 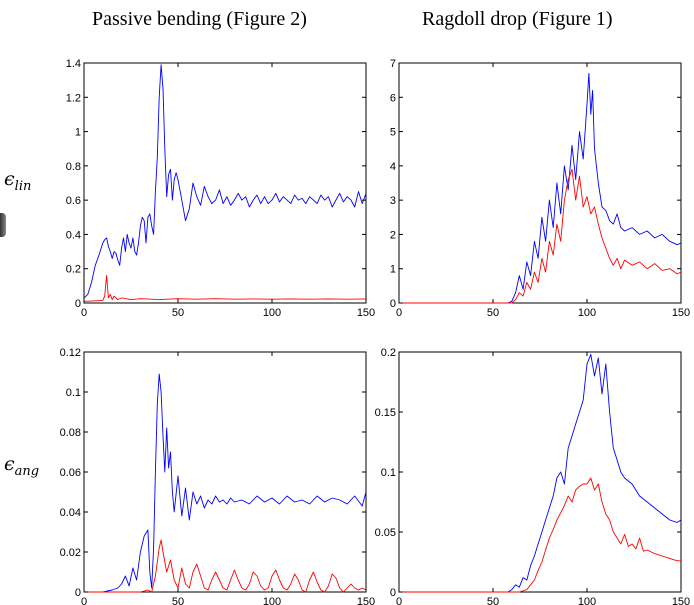 I want to click on passive-lin-ytick-label-4: 0.8, so click(x=73, y=167).